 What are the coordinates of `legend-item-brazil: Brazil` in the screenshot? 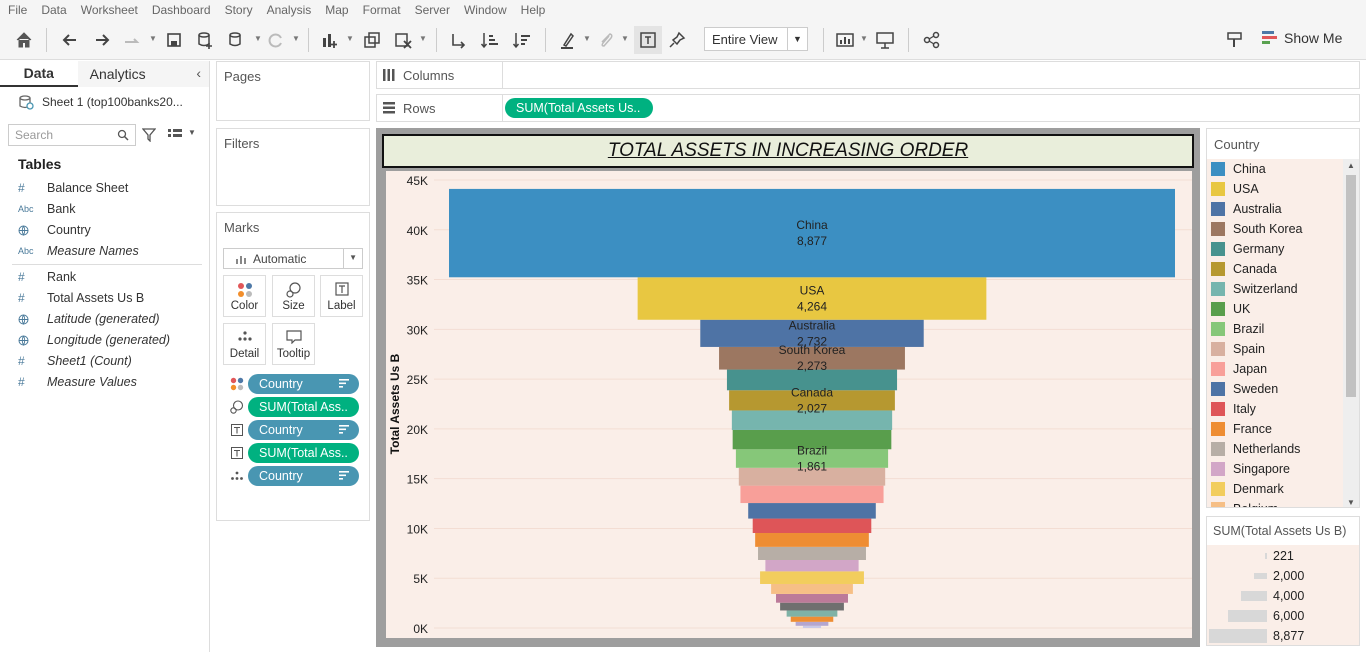 It's located at (1237, 329).